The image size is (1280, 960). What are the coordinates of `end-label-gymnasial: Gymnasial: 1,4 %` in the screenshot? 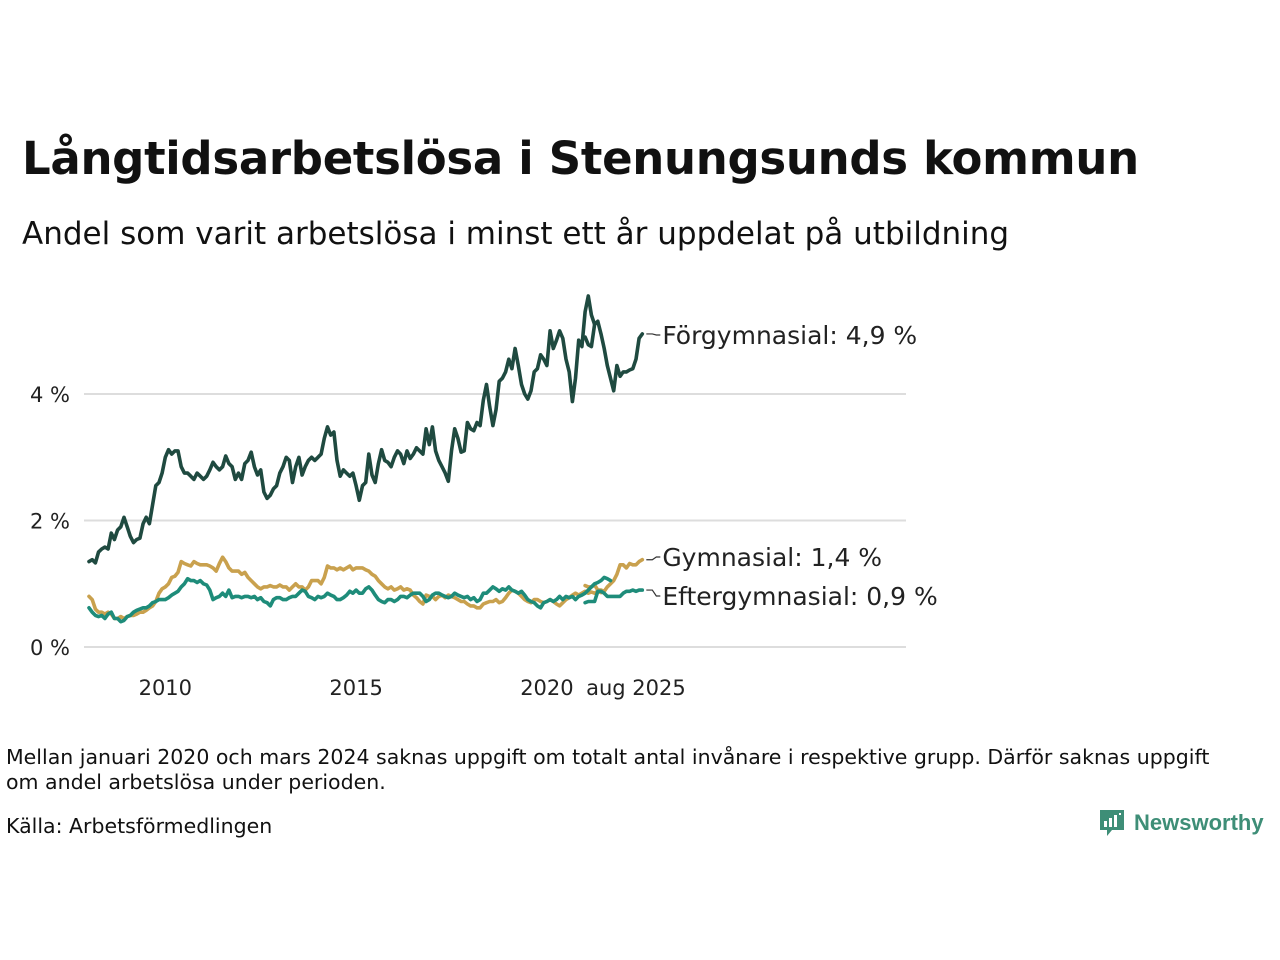 It's located at (772, 557).